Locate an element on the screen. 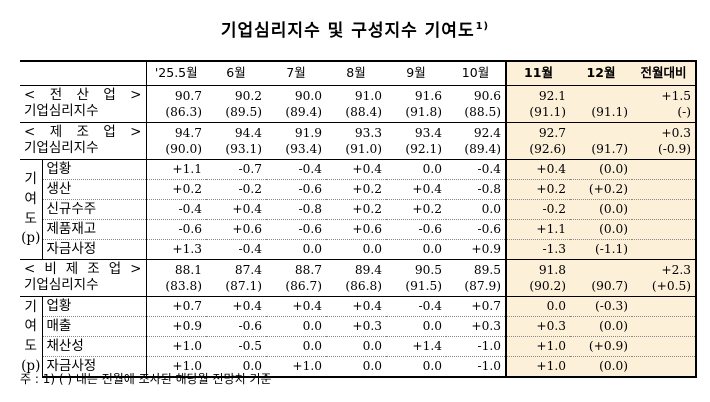 The width and height of the screenshot is (710, 402). value-cell: 90.6 is located at coordinates (487, 95).